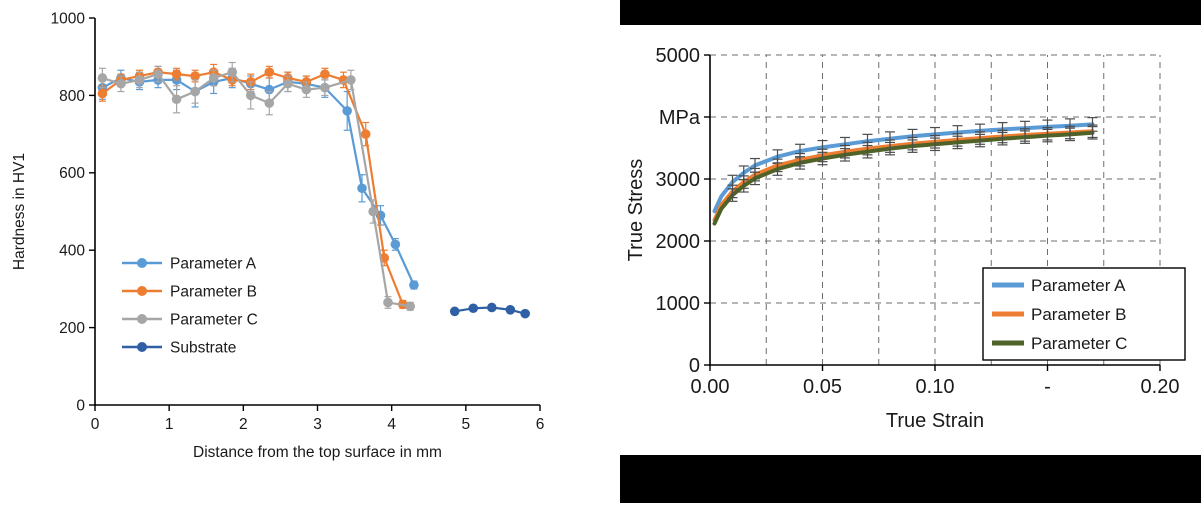 This screenshot has height=508, width=1201. What do you see at coordinates (72, 96) in the screenshot?
I see `y-tick-label: 800` at bounding box center [72, 96].